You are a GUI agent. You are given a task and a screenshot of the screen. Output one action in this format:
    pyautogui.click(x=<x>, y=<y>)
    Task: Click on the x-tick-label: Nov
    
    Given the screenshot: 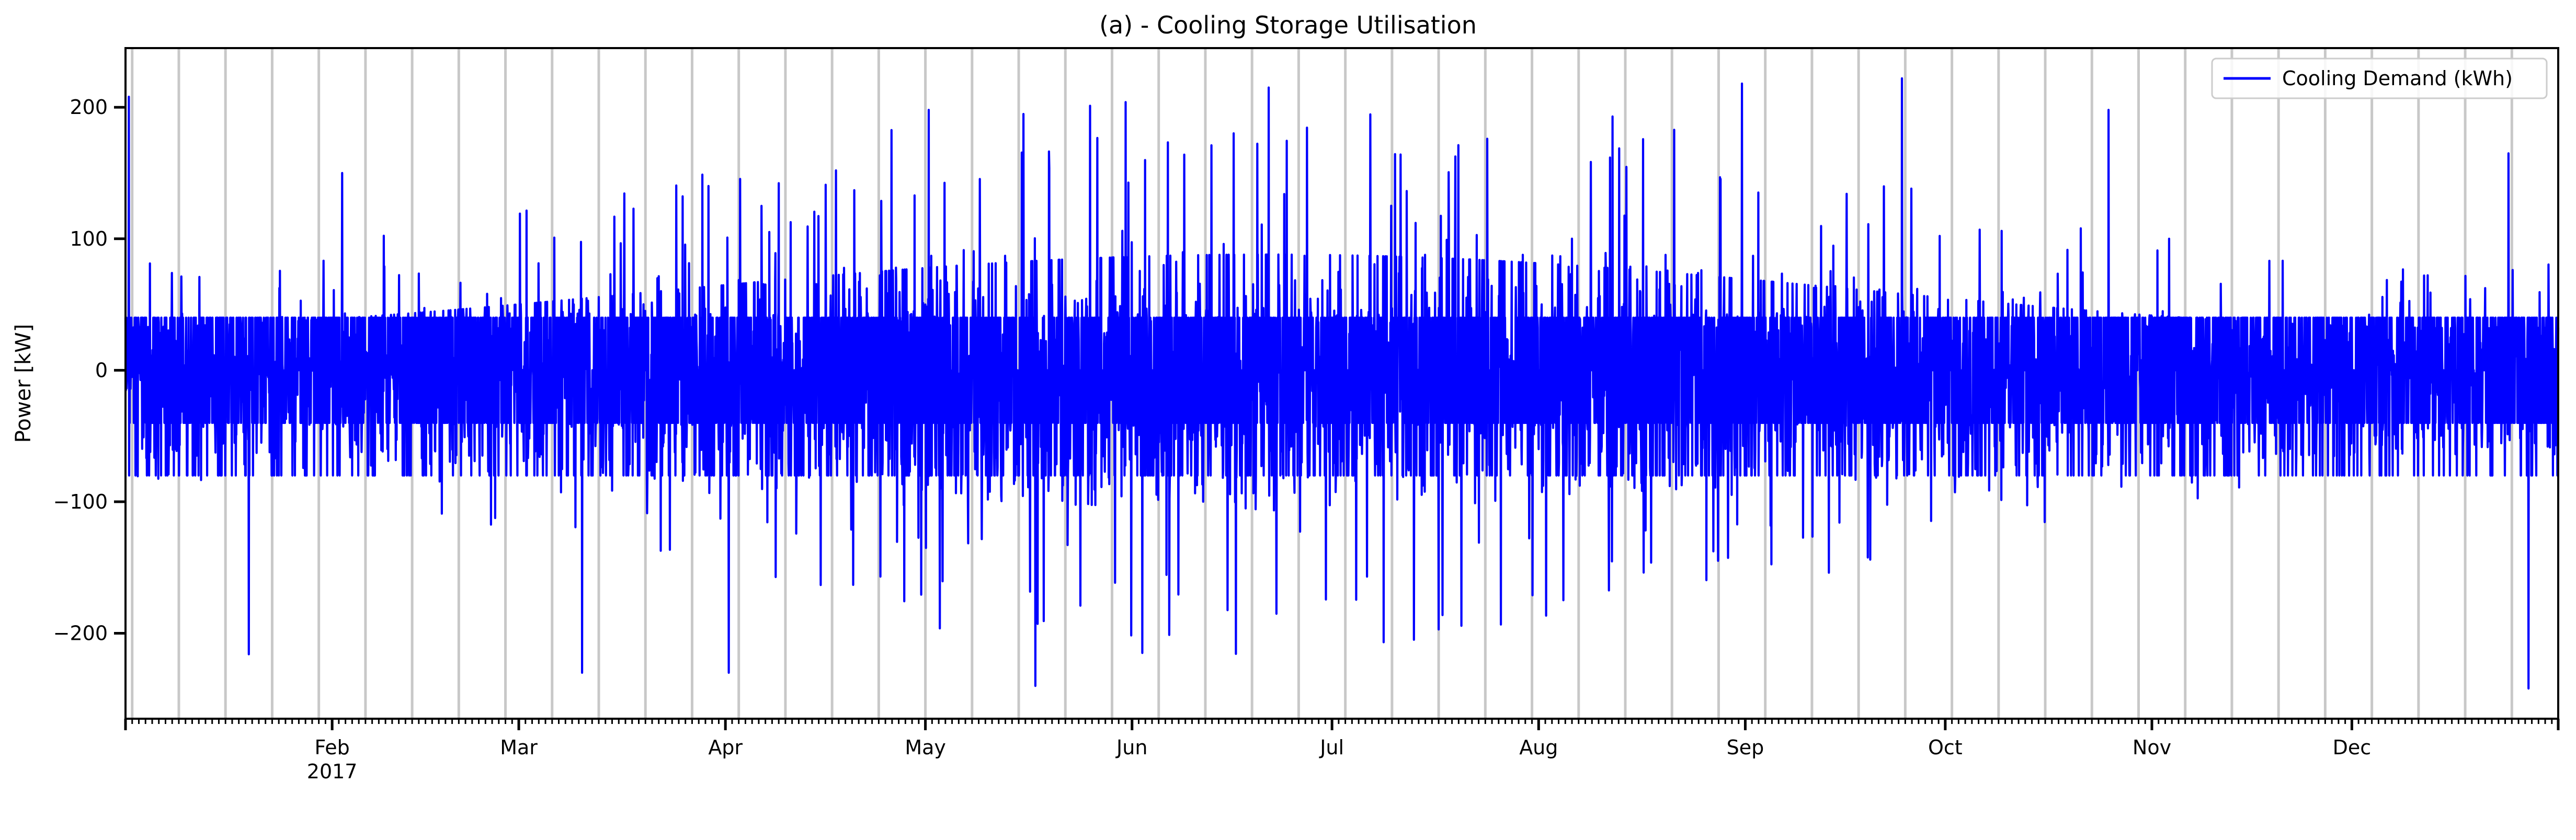 What is the action you would take?
    pyautogui.click(x=2152, y=747)
    